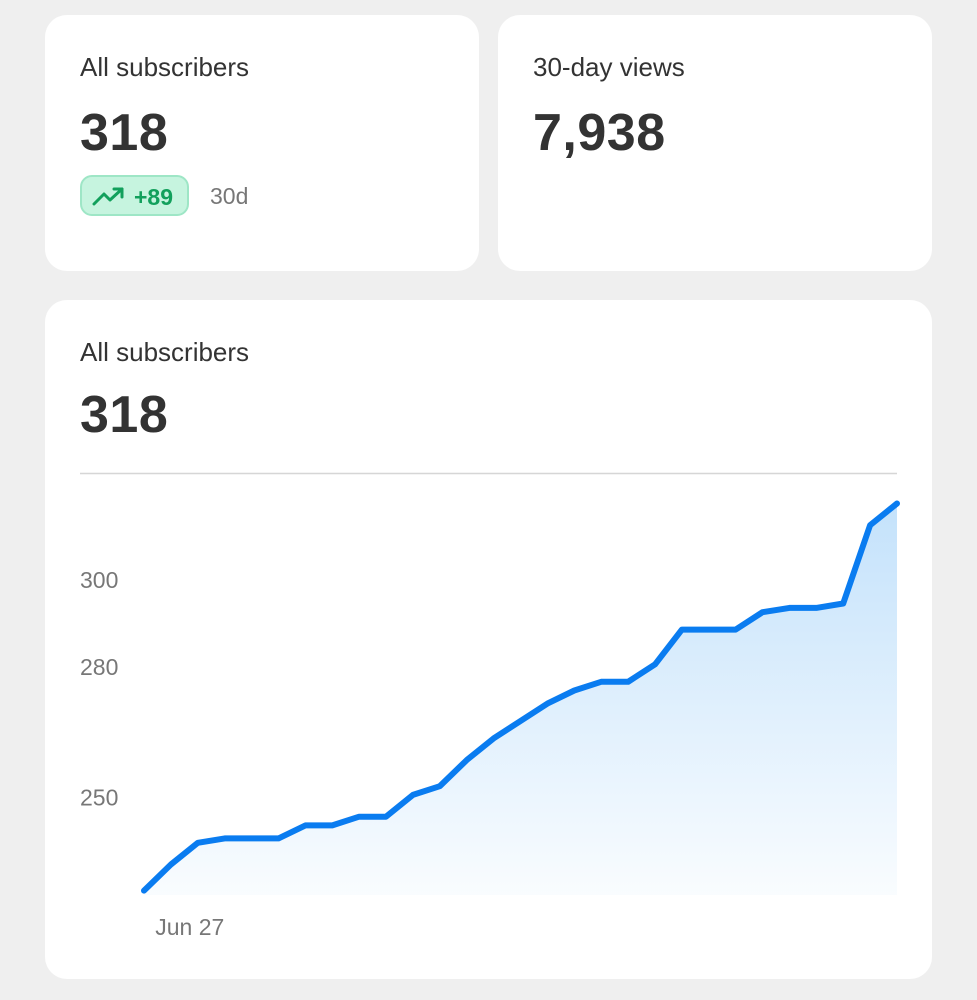  Describe the element at coordinates (99, 580) in the screenshot. I see `y-tick-label: 300` at that location.